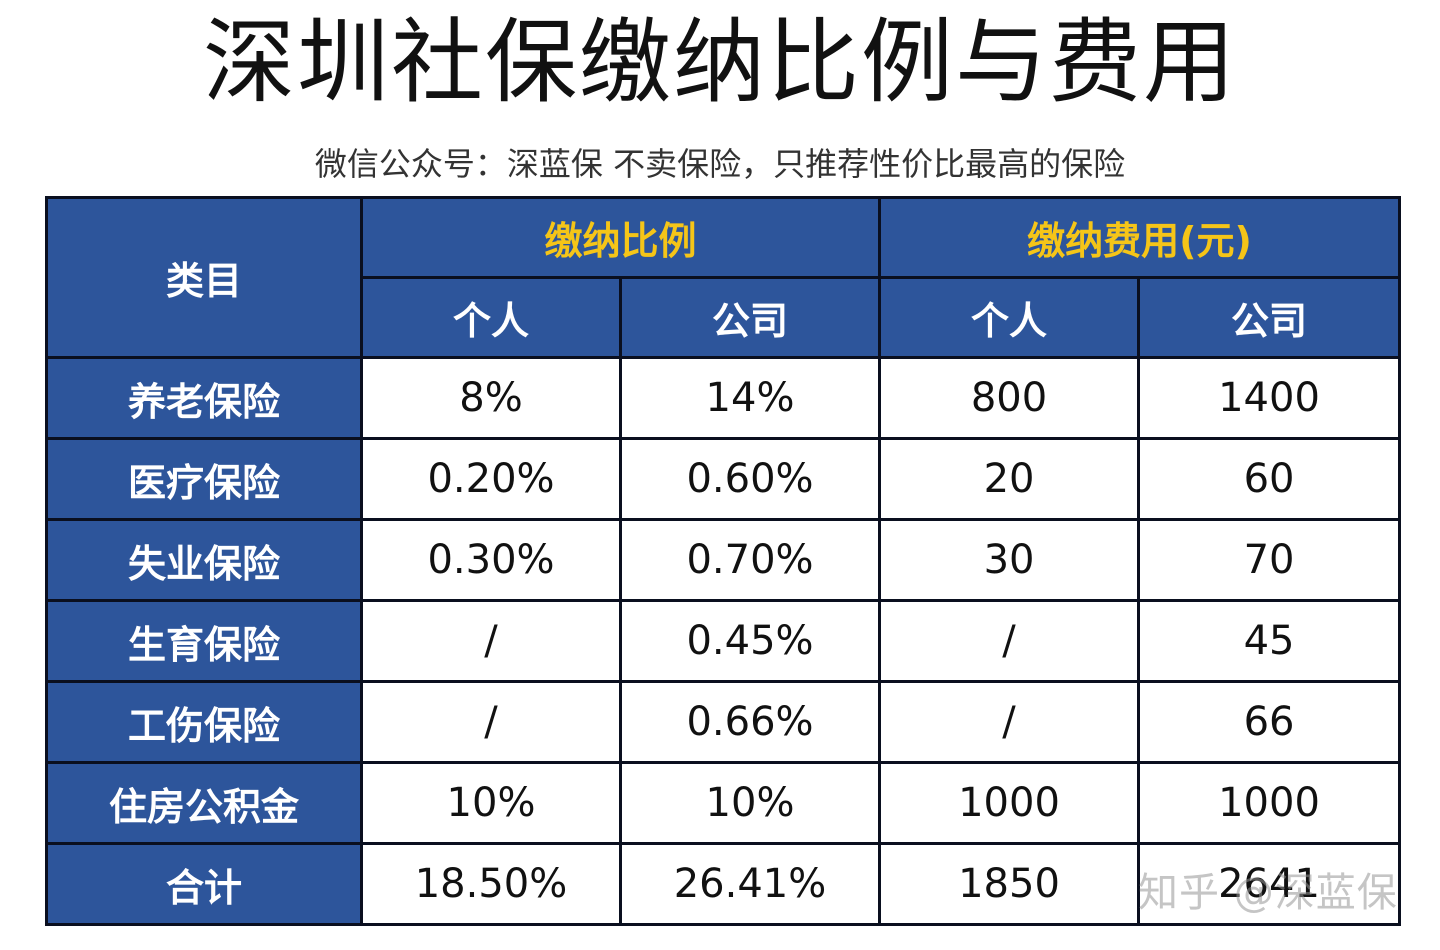 The width and height of the screenshot is (1440, 950). I want to click on cell: 18.50%, so click(491, 884).